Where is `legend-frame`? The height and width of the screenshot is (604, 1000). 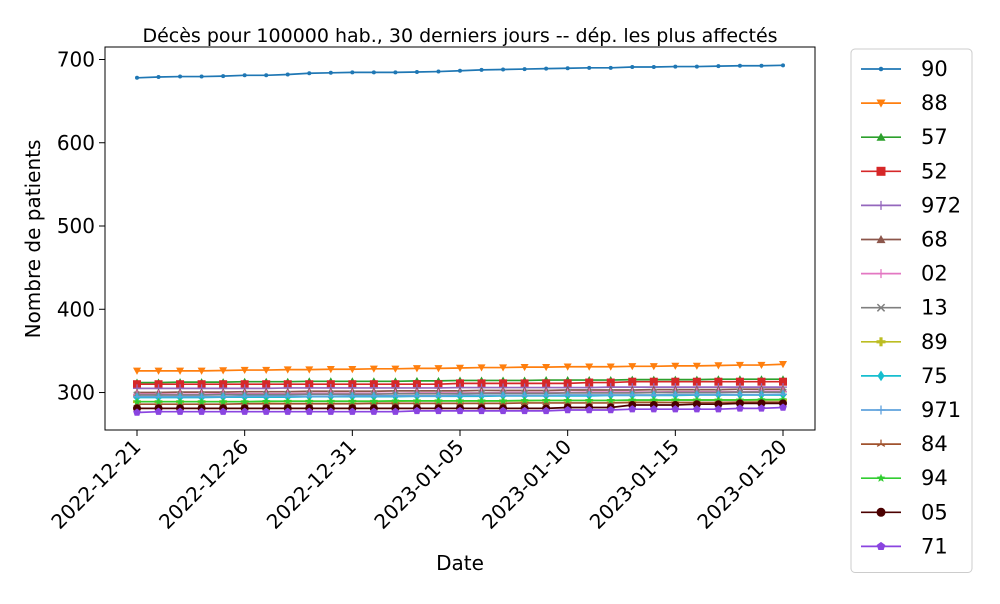
legend-frame is located at coordinates (911, 310).